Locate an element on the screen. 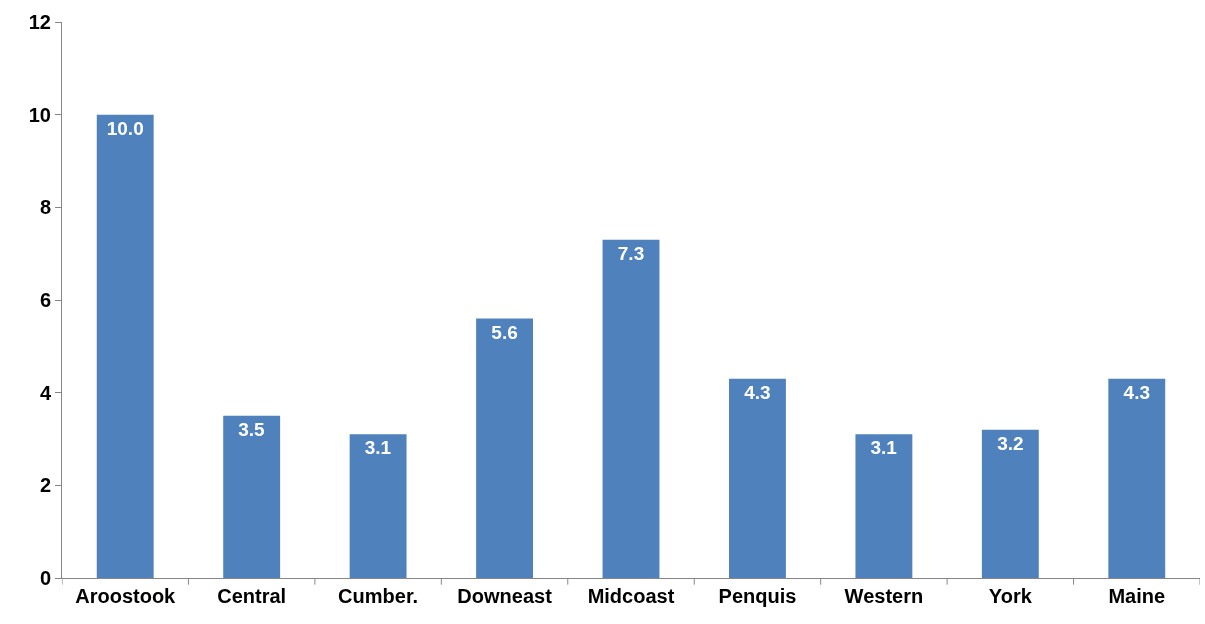 The height and width of the screenshot is (624, 1205). y-tick-label: 0 is located at coordinates (45, 578).